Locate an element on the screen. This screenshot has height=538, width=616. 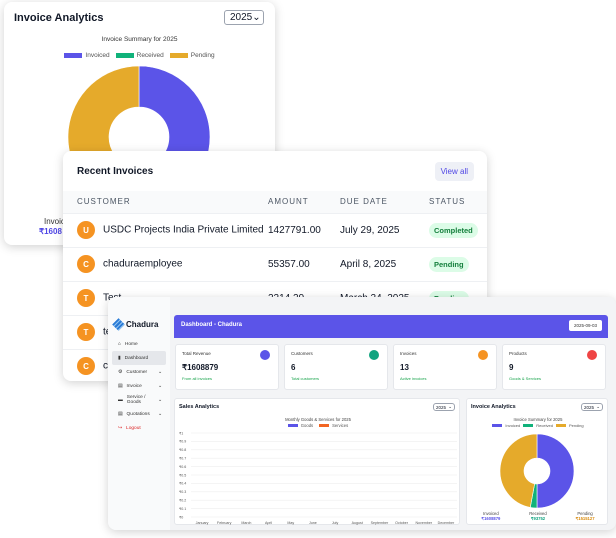
legend-goods: Goods is located at coordinates (300, 425).